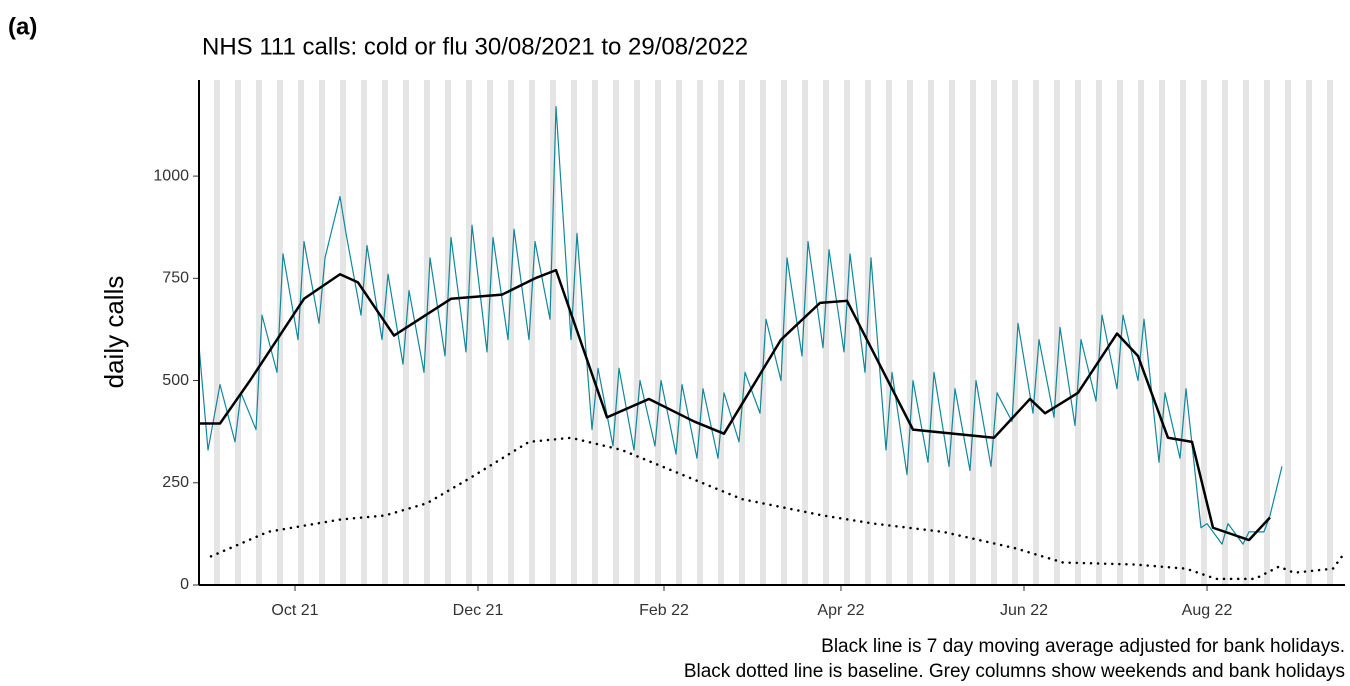 The height and width of the screenshot is (686, 1350). What do you see at coordinates (840, 610) in the screenshot?
I see `x-tick-label: Apr 22` at bounding box center [840, 610].